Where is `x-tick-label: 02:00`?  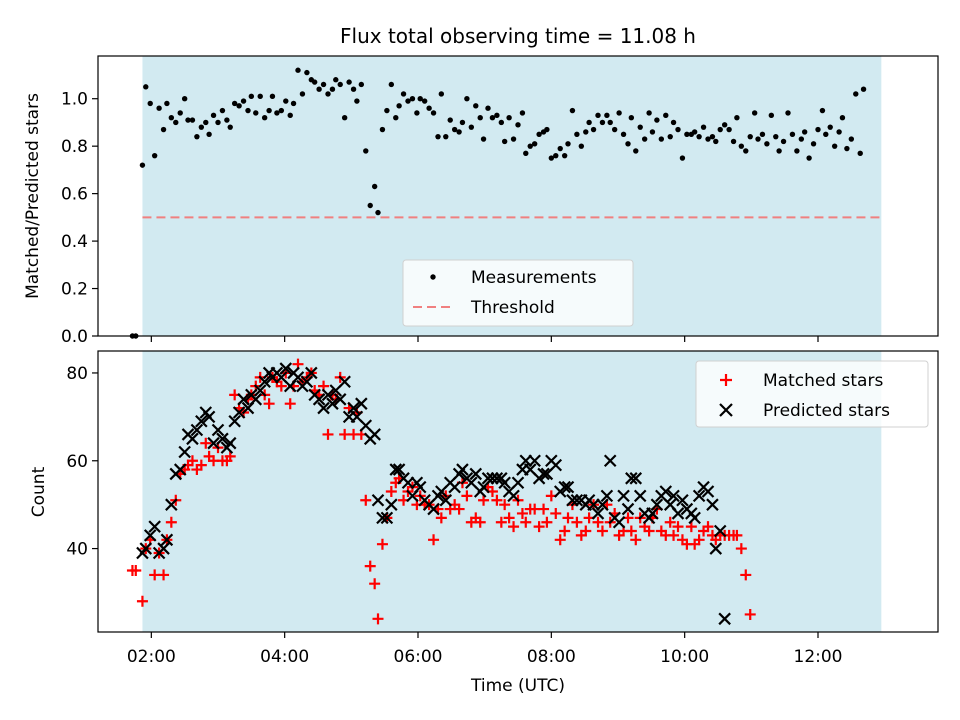 x-tick-label: 02:00 is located at coordinates (151, 657).